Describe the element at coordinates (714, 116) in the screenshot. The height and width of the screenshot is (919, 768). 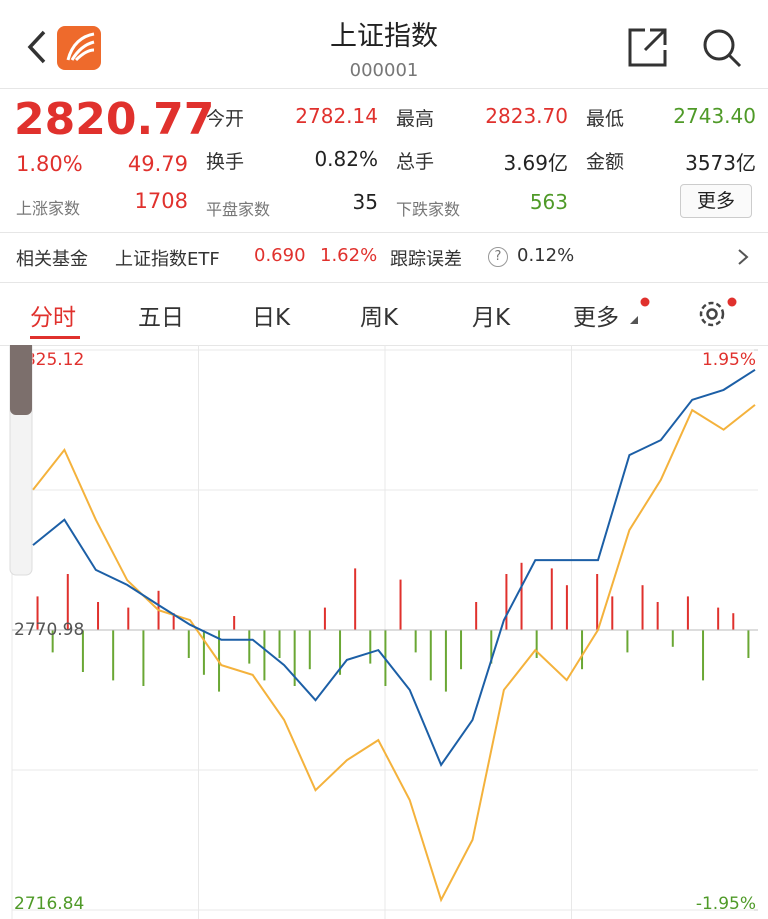
I see `stat-value: 2743.40` at that location.